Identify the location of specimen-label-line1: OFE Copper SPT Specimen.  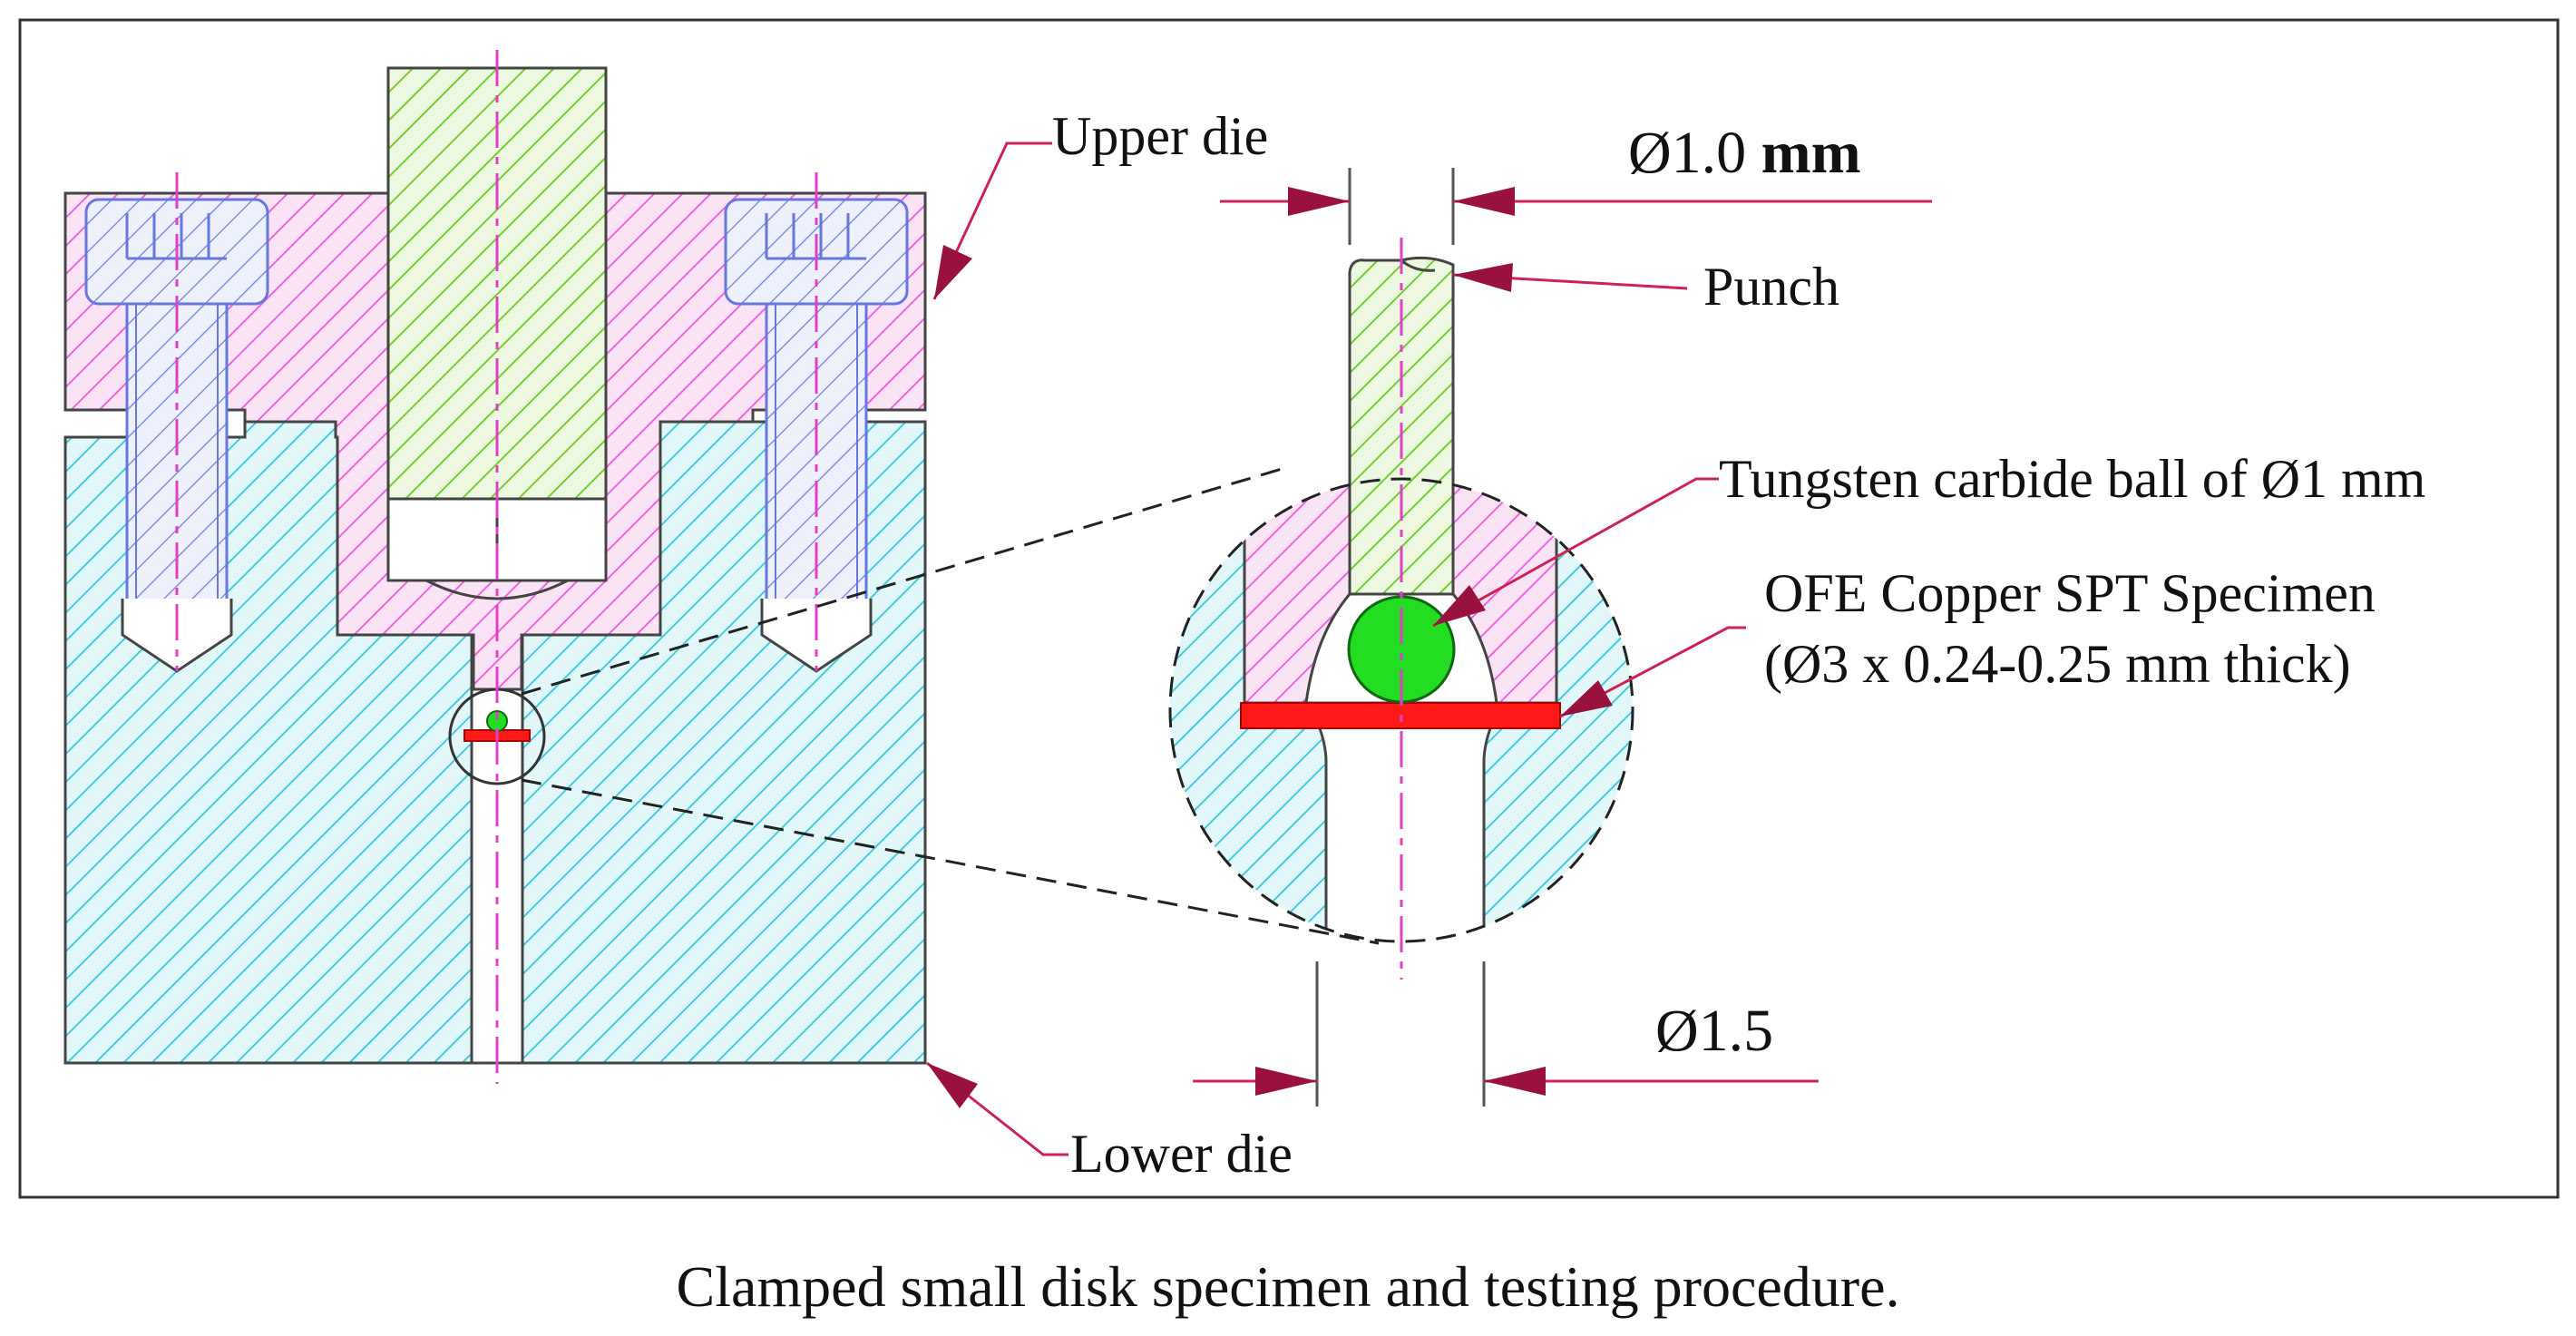
(2070, 593).